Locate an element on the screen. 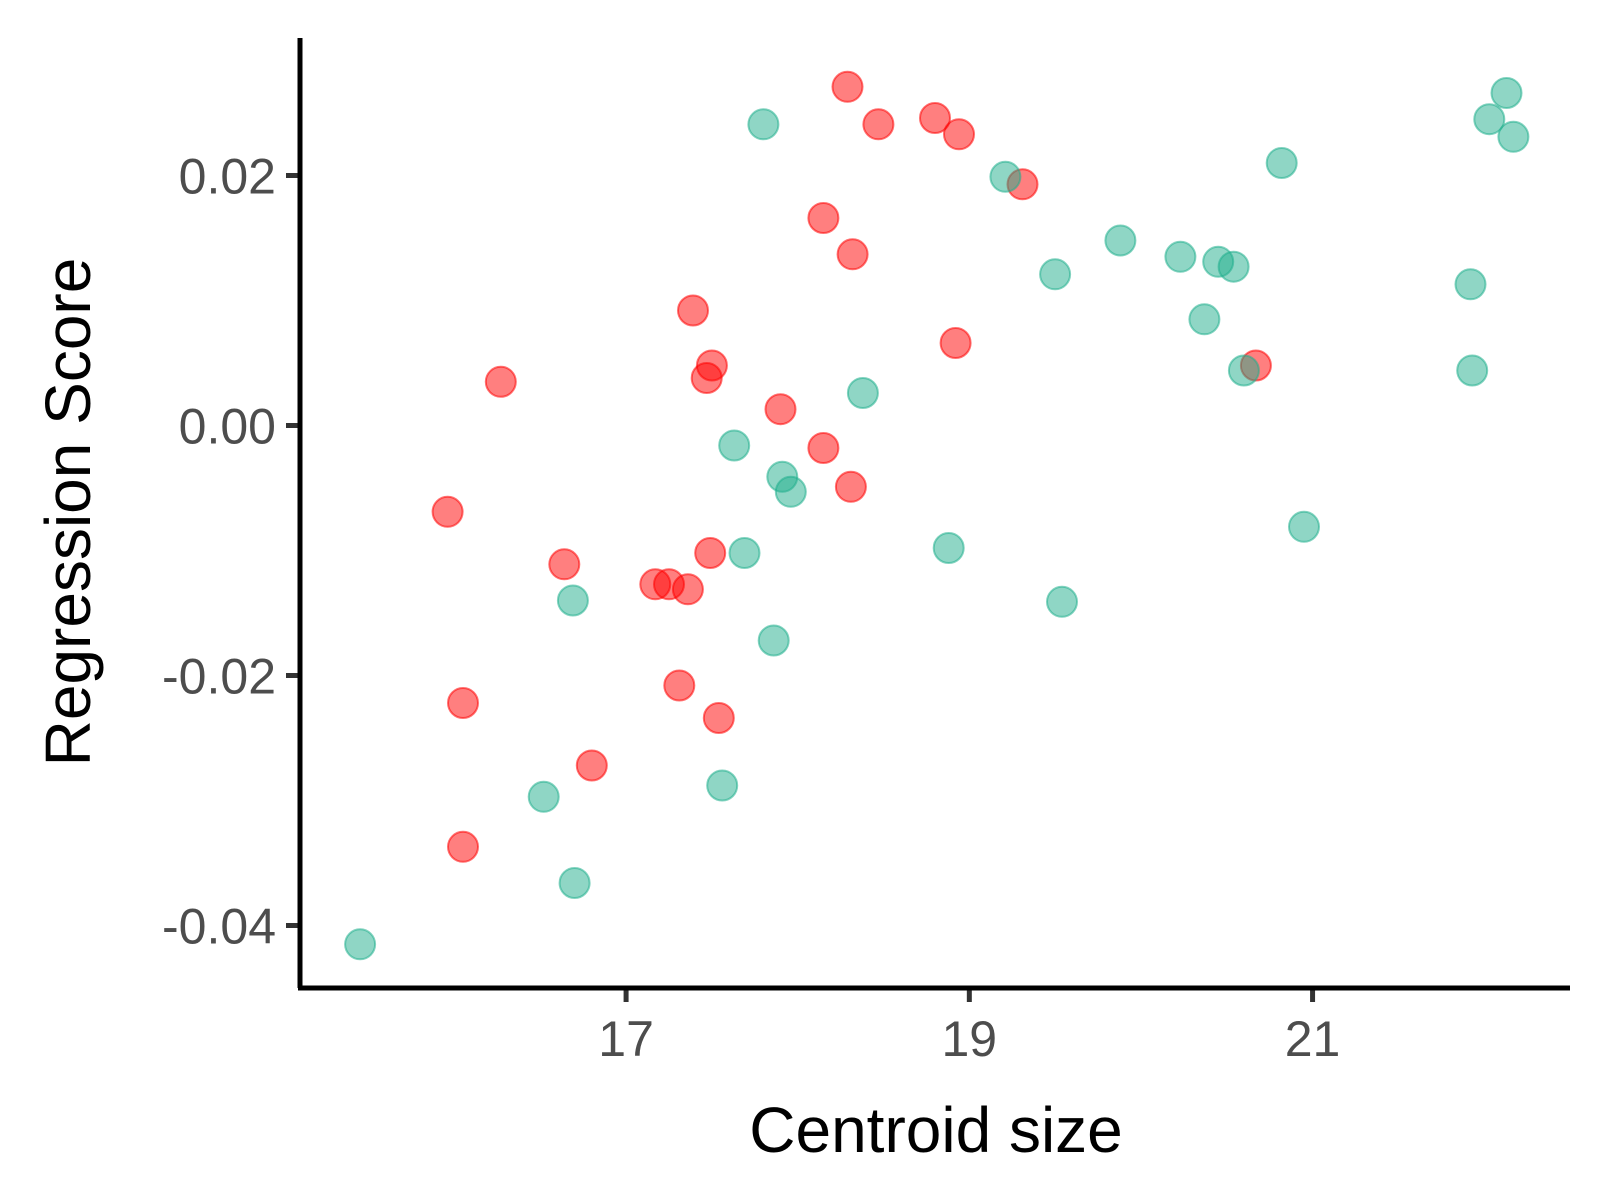 This screenshot has width=1600, height=1200. y-tick-label--0.04: -0.04 is located at coordinates (219, 927).